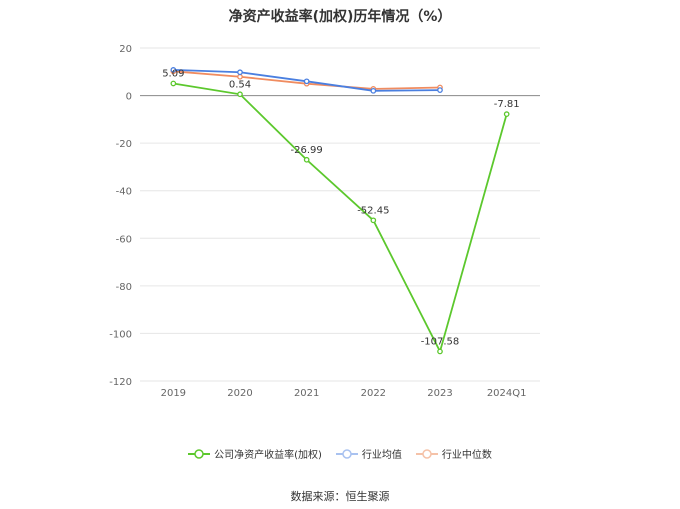 This screenshot has width=680, height=509. I want to click on data-source: 数据来源：恒生聚源, so click(340, 496).